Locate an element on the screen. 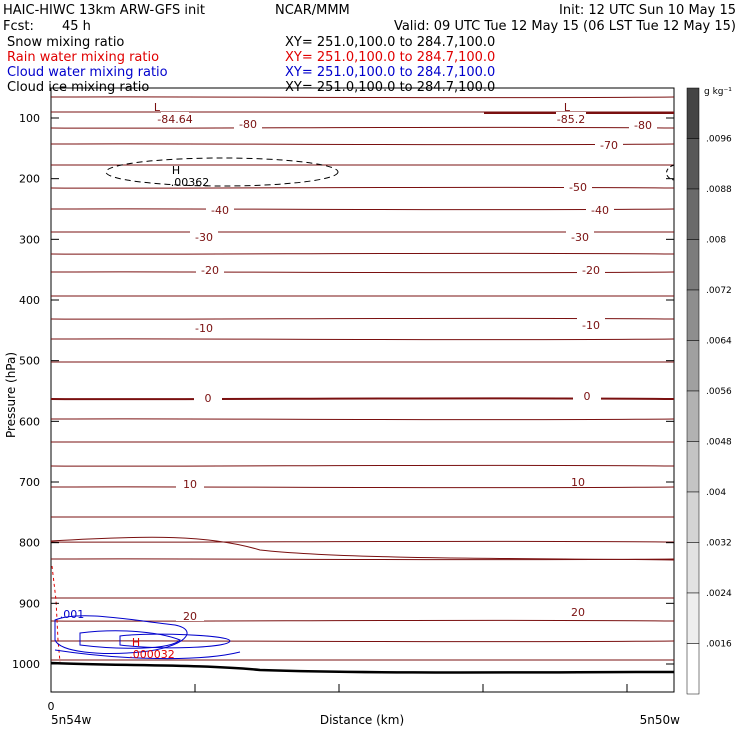 The height and width of the screenshot is (740, 740). y-tick-label: 600 is located at coordinates (29, 421).